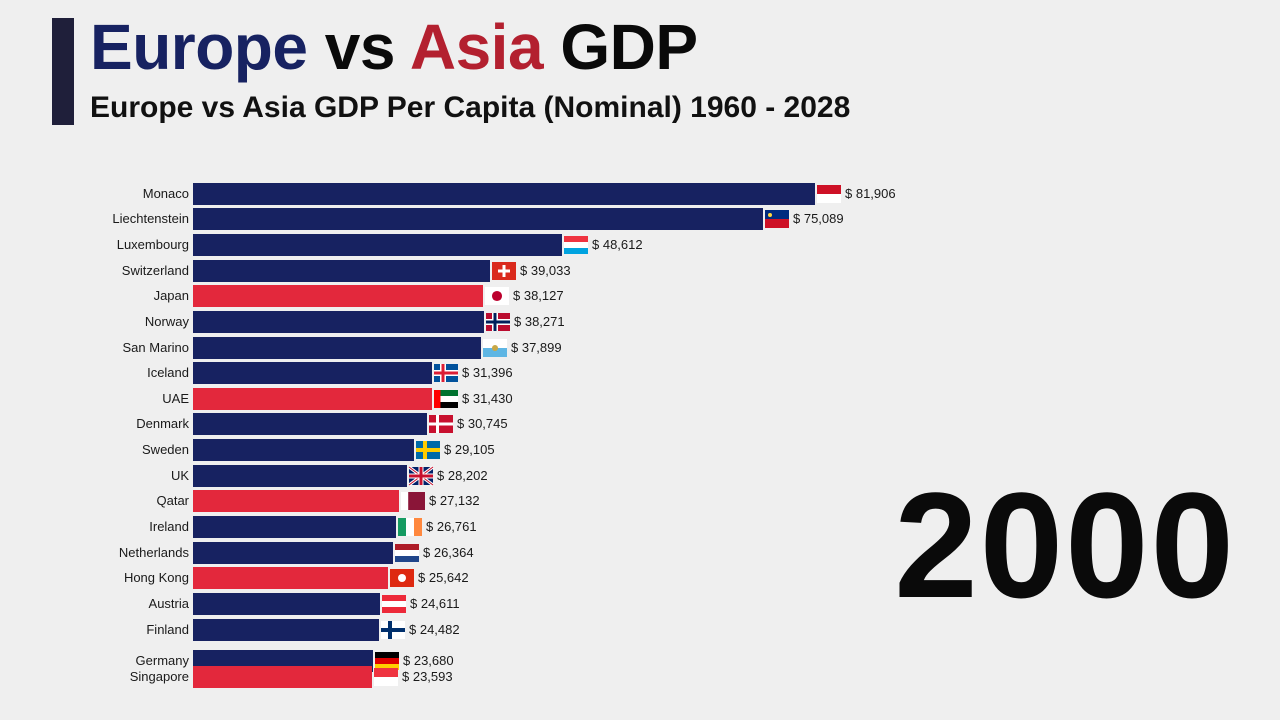 The image size is (1280, 720). What do you see at coordinates (154, 552) in the screenshot?
I see `bar-label-netherlands: Netherlands` at bounding box center [154, 552].